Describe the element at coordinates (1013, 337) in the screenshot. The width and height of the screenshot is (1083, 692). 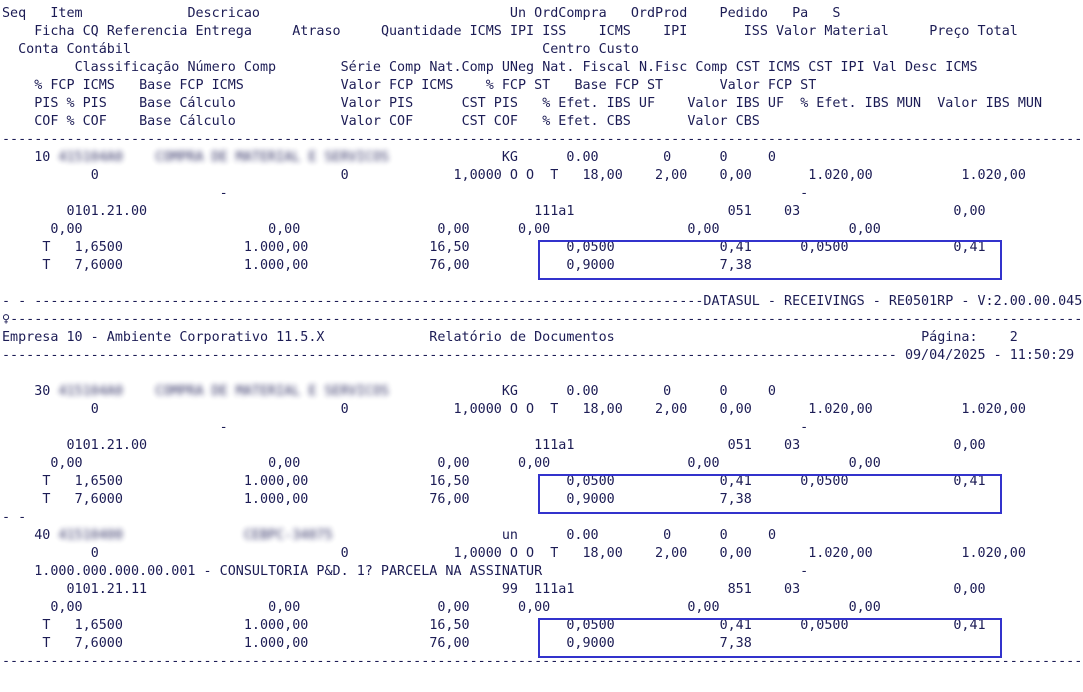
I see `page-number: 2` at that location.